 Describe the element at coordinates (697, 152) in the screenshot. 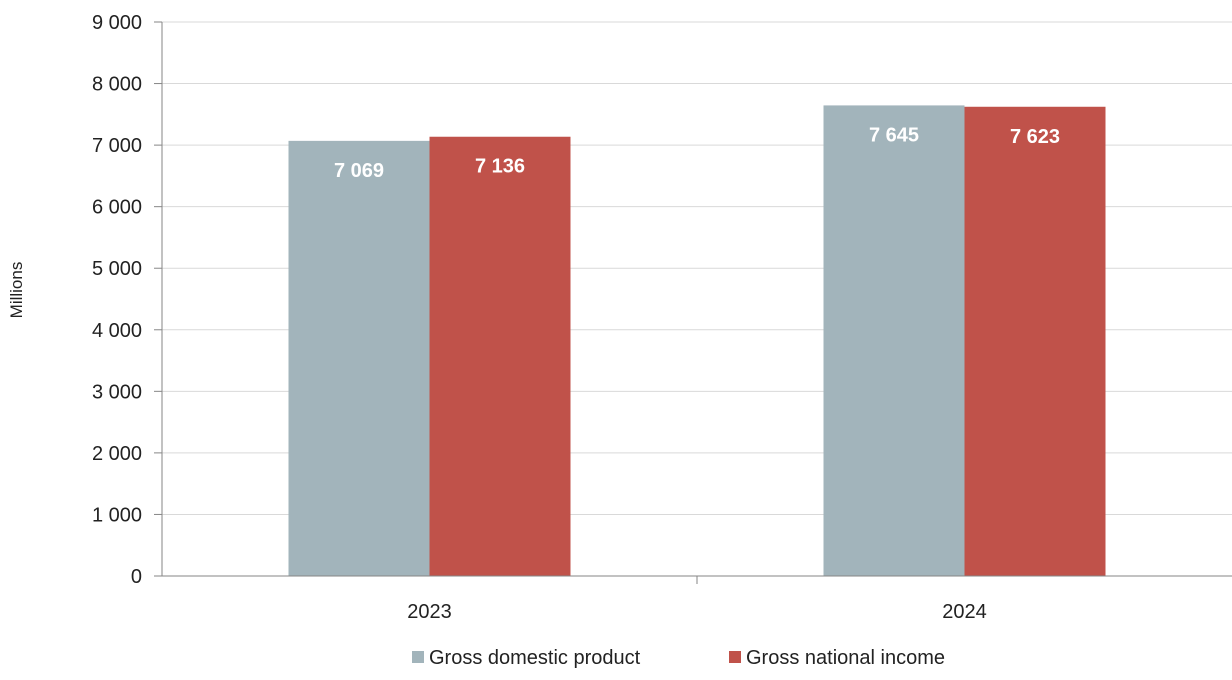

I see `data-labels: 7 069 7 136 7 645 7 623` at that location.